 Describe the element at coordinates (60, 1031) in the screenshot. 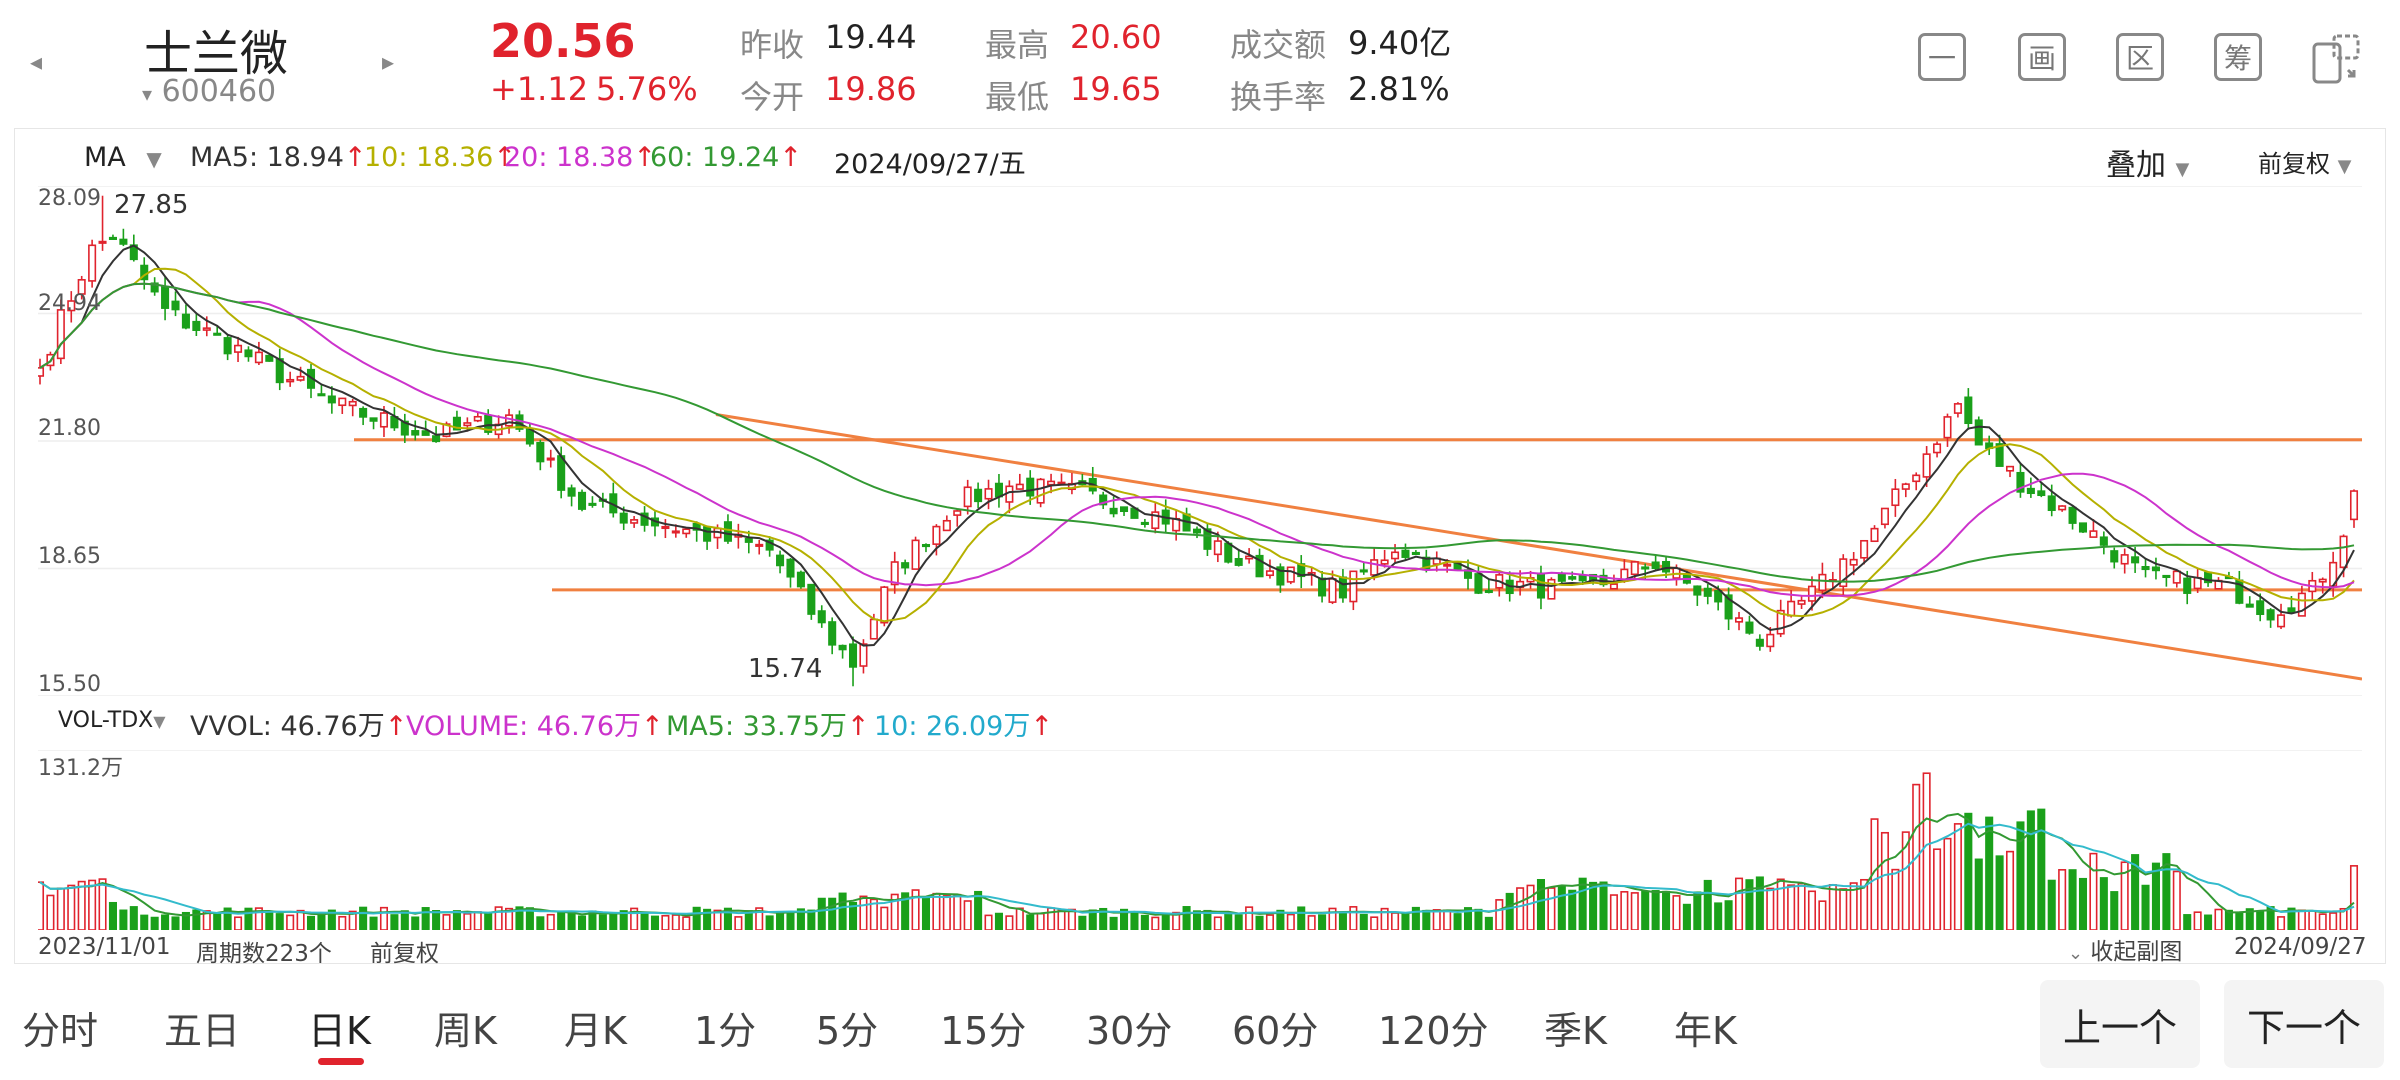

I see `tab-fenshi: 分时` at that location.